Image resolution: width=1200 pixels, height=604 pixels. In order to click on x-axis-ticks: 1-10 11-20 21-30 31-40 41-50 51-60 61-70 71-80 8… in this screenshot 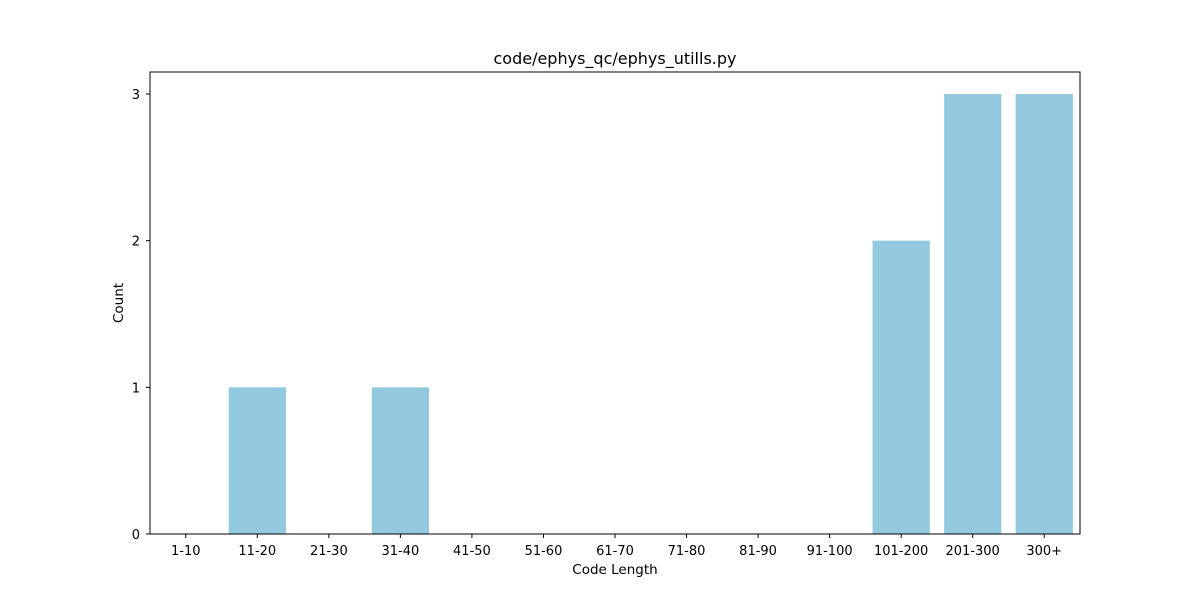, I will do `click(616, 546)`.